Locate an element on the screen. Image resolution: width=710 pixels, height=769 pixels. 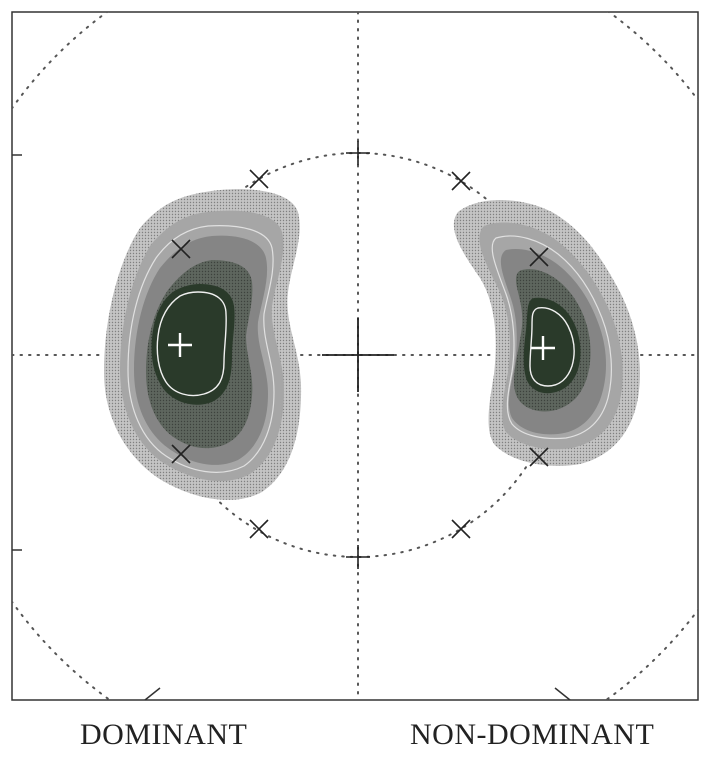
inner-circle-plus-marks is located at coordinates (358, 355).